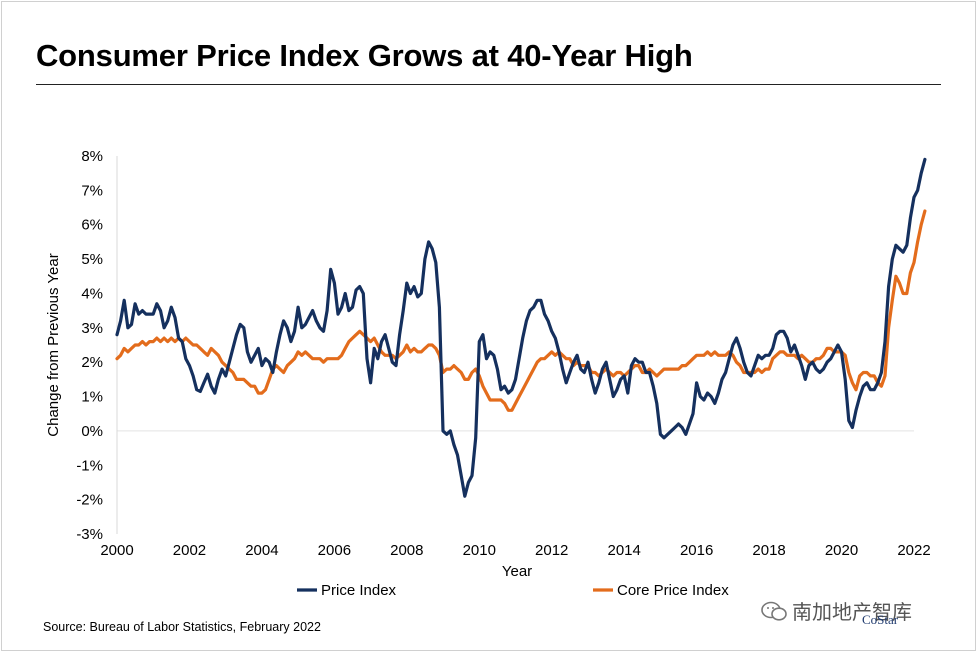  What do you see at coordinates (92, 293) in the screenshot?
I see `y-tick-label: 4%` at bounding box center [92, 293].